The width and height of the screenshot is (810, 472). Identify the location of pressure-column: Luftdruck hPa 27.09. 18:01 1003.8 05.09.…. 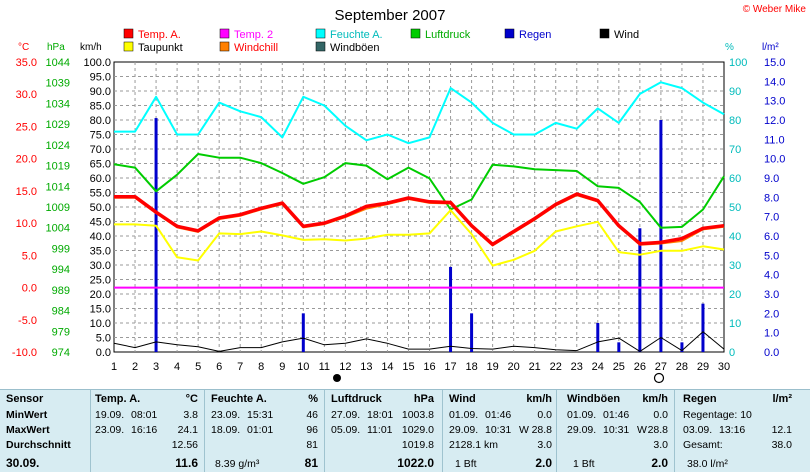
(383, 431).